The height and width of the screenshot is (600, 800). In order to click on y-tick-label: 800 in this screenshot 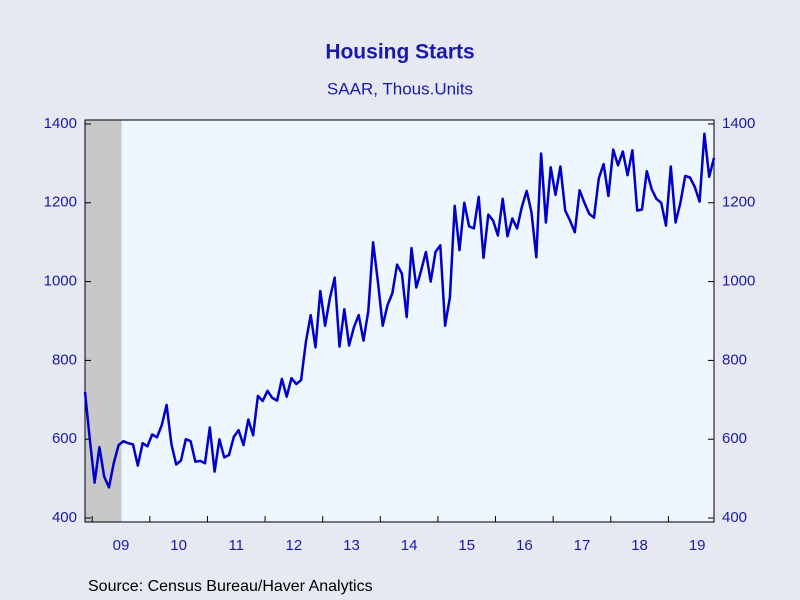, I will do `click(64, 359)`.